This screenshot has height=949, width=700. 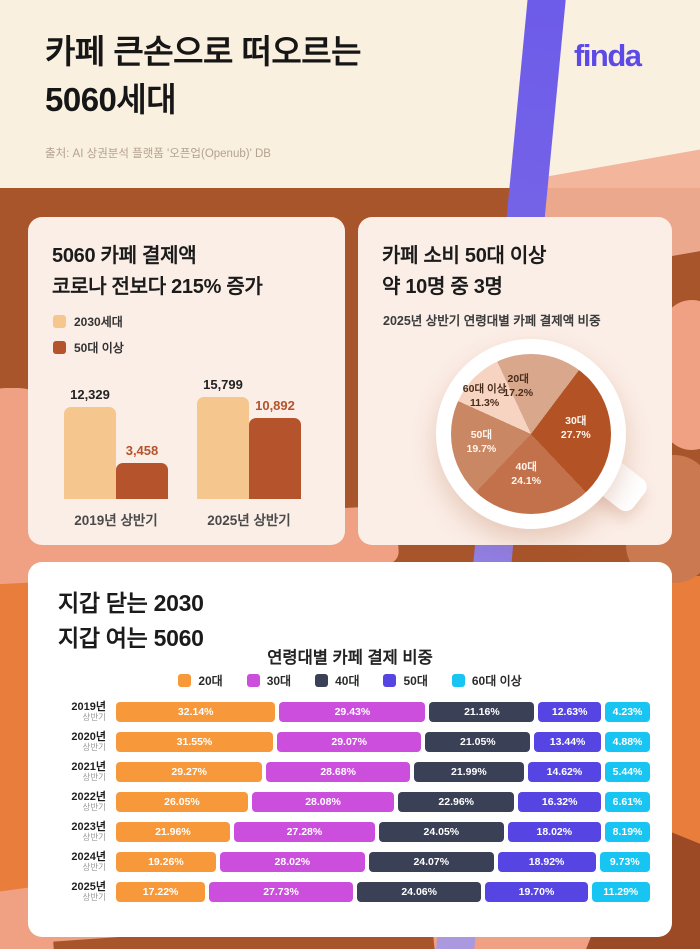 What do you see at coordinates (173, 832) in the screenshot?
I see `stacked-segment: 21.96%` at bounding box center [173, 832].